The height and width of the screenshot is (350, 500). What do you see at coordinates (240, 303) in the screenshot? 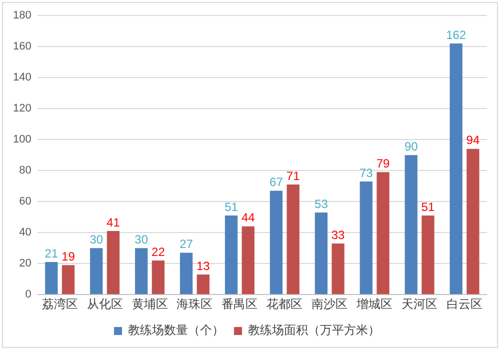
I see `x-tick-label: 番禺区` at bounding box center [240, 303].